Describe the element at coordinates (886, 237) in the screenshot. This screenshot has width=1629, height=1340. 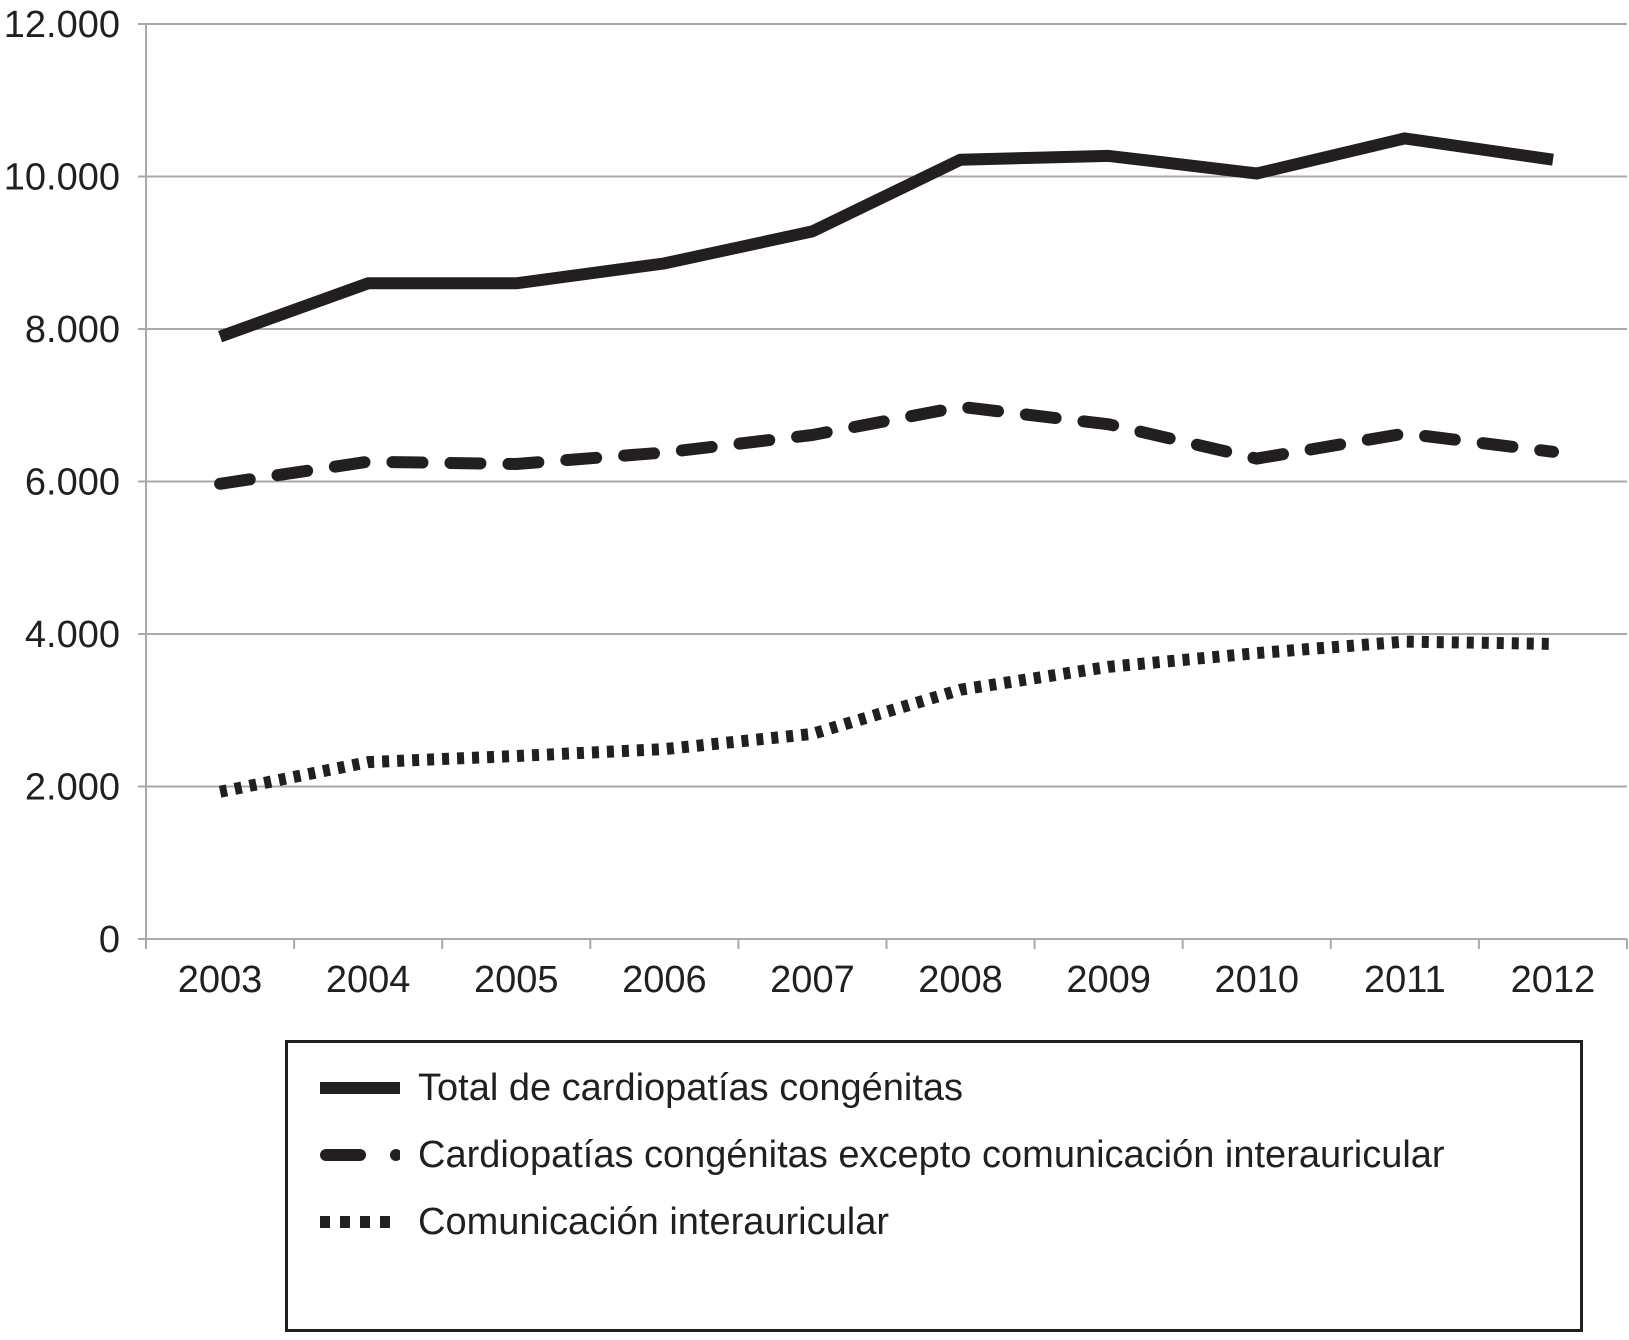
I see `series-line-solid` at that location.